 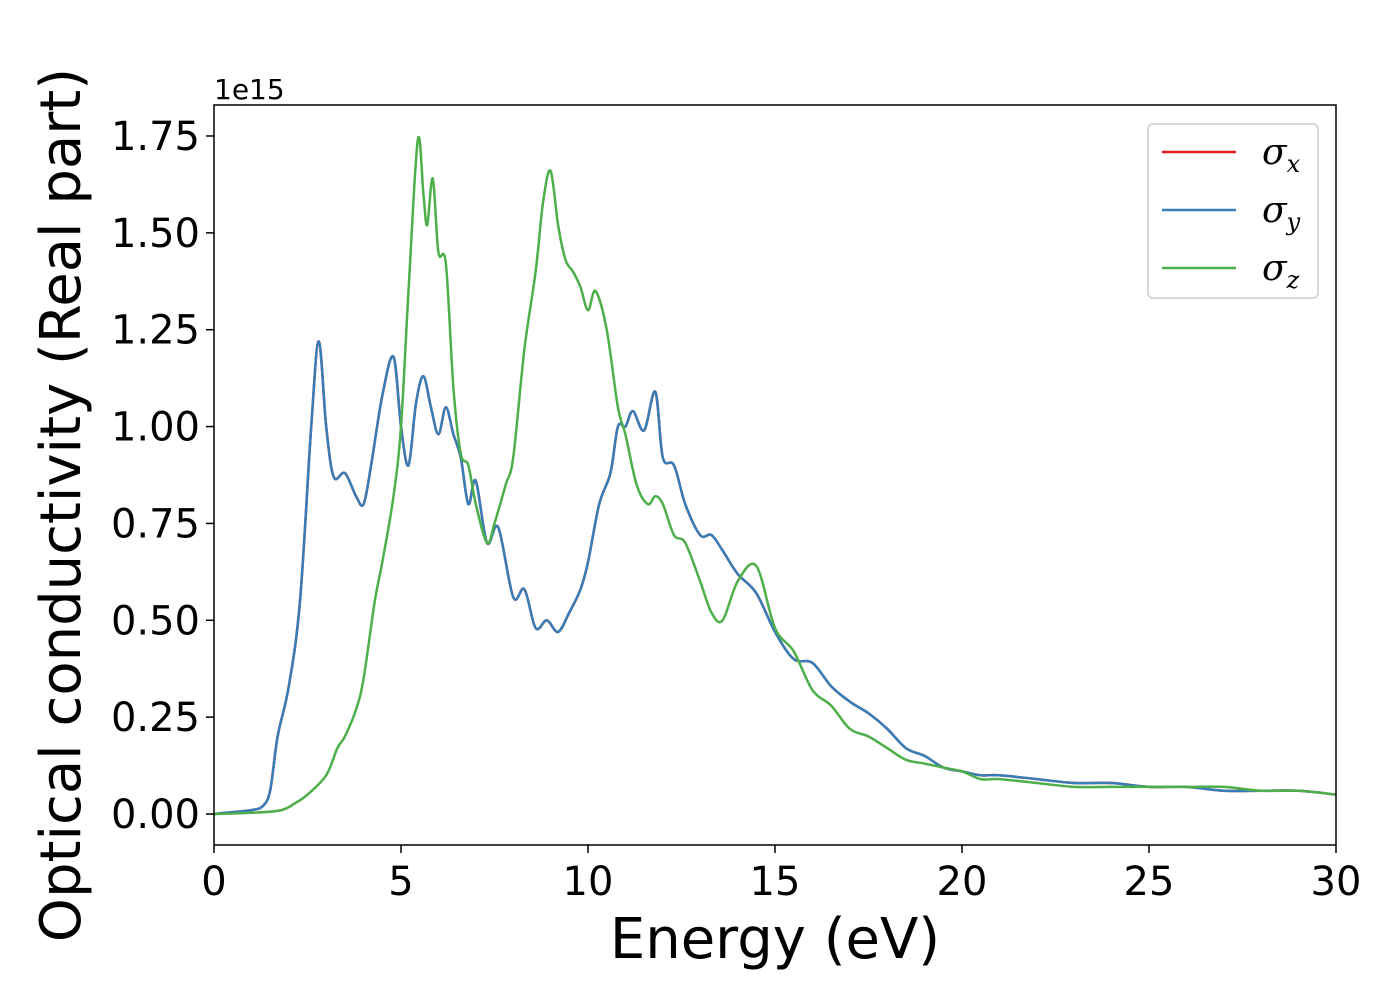 I want to click on x-tick-label: 20, so click(x=962, y=882).